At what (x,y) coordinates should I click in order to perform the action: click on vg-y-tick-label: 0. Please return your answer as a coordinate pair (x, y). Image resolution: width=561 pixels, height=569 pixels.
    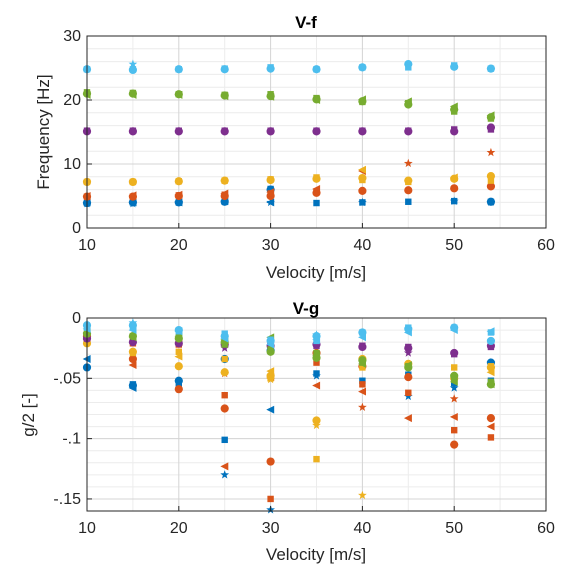
    Looking at the image, I should click on (76, 318).